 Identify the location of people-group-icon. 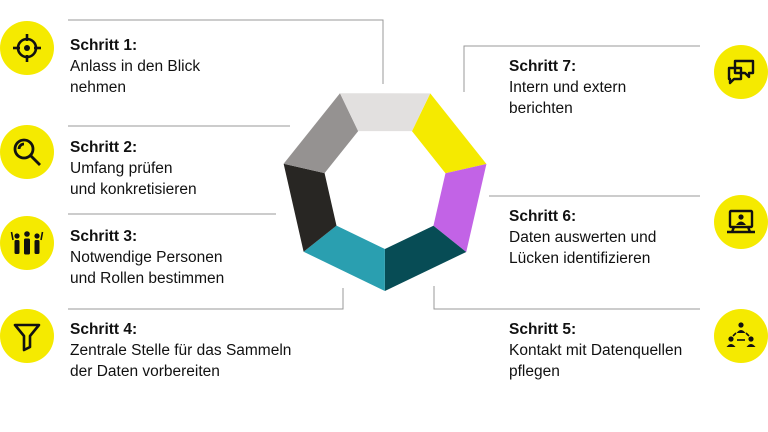
(27, 243).